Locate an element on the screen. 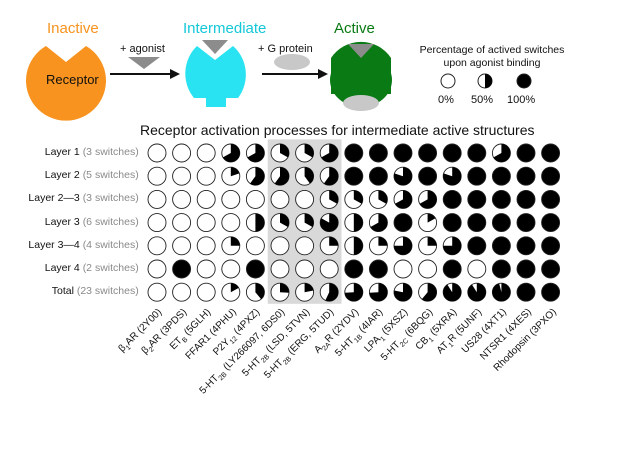 The height and width of the screenshot is (458, 617). switch-pie-r2-c1 is located at coordinates (182, 199).